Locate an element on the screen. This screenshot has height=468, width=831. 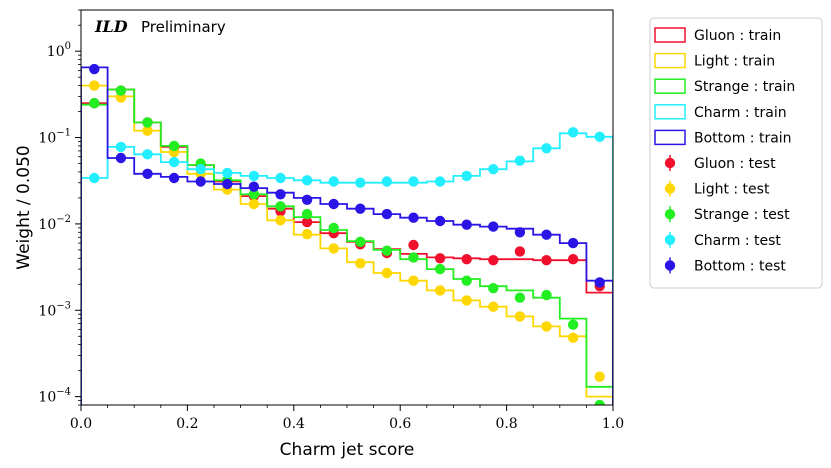
legend-marker-gluon-test is located at coordinates (670, 163).